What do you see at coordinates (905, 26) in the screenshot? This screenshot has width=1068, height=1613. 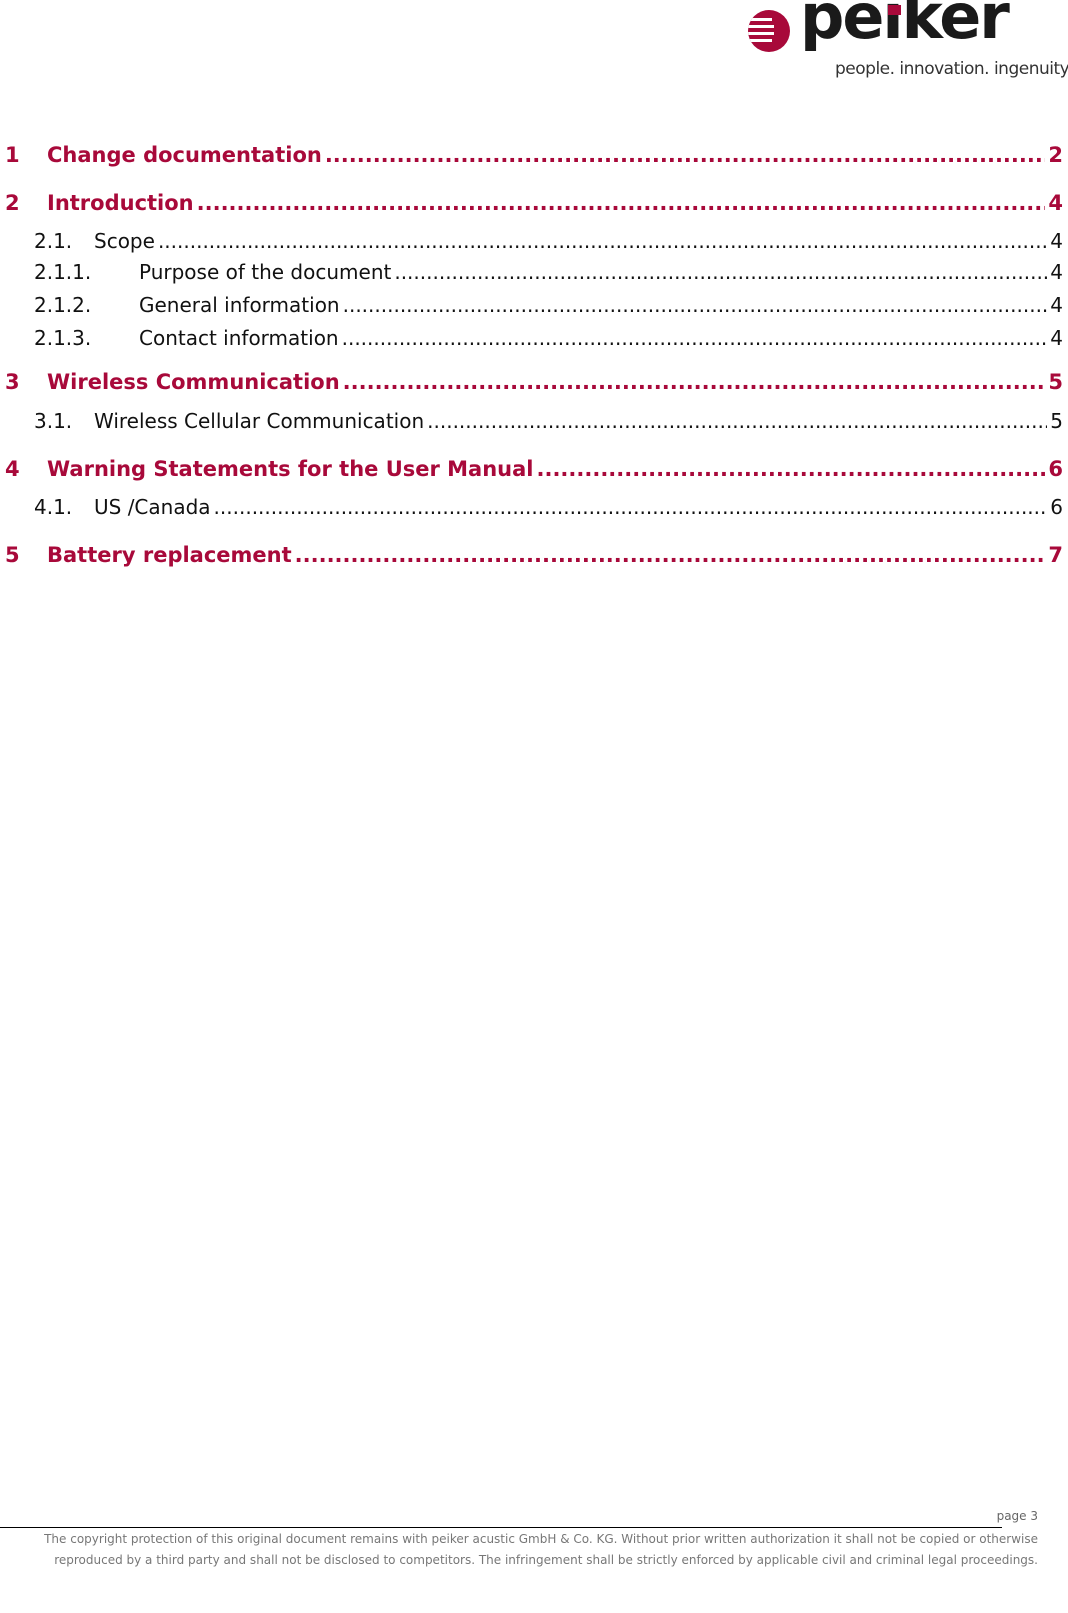 I see `logo-wordmark: peiker` at bounding box center [905, 26].